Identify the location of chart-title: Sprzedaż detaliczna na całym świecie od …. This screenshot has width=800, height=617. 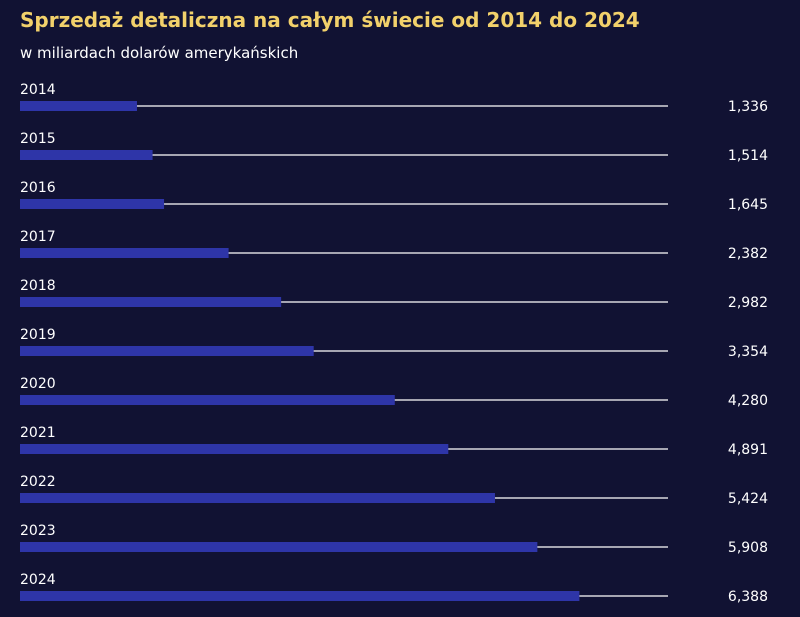
(330, 20).